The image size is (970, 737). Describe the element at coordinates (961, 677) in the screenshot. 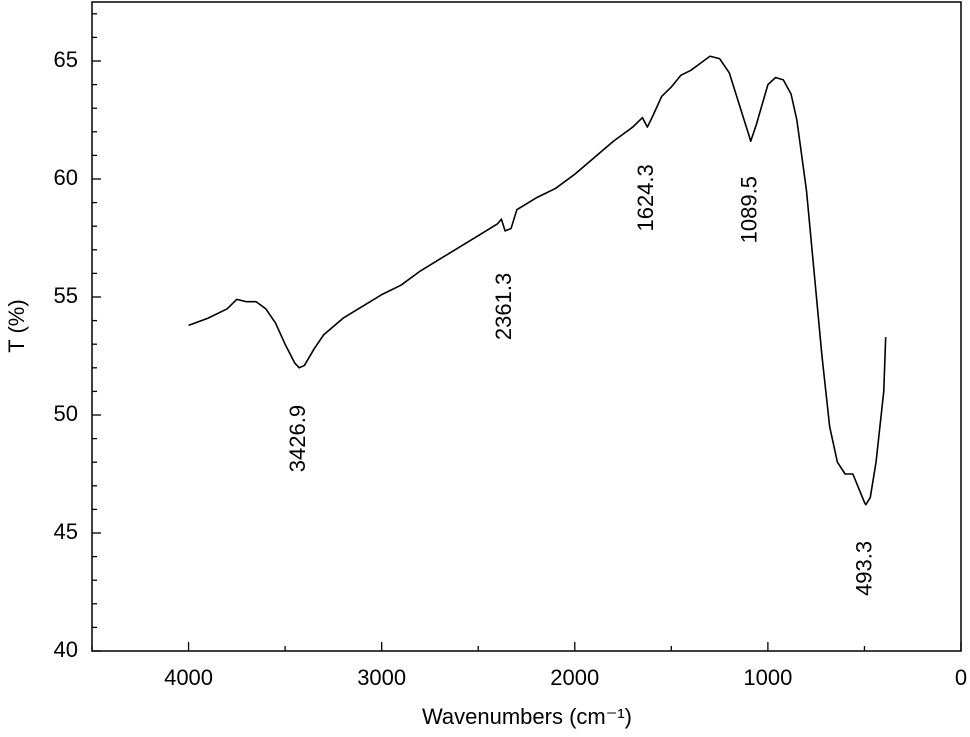

I see `x-tick-label: 0` at that location.